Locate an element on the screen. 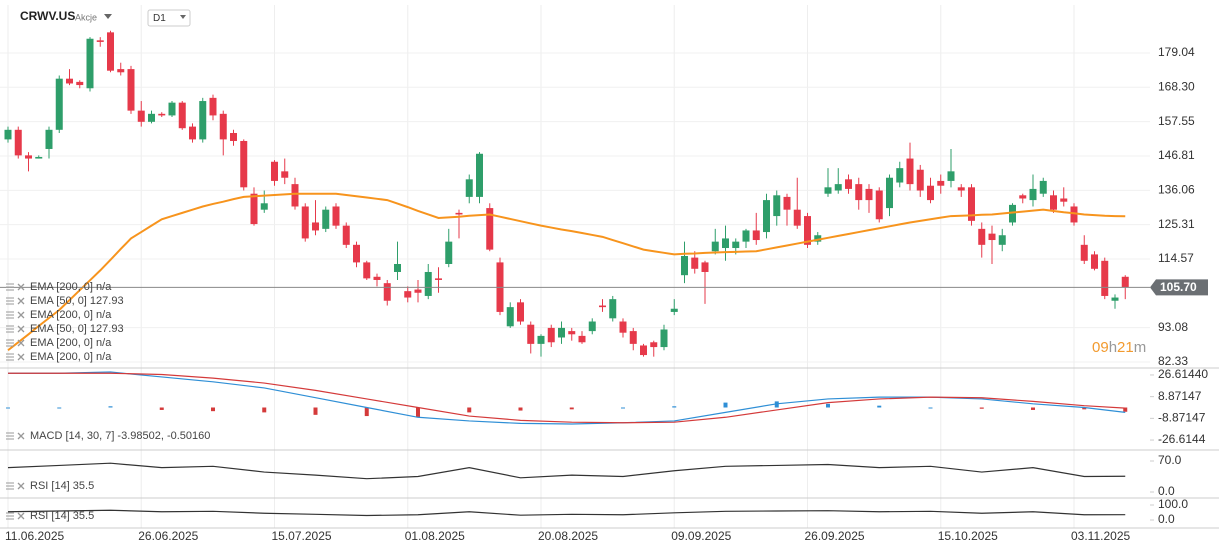 The image size is (1219, 551). indicator-legend: MACD [14, 30, 7] -3.98502, -0.50160 is located at coordinates (120, 436).